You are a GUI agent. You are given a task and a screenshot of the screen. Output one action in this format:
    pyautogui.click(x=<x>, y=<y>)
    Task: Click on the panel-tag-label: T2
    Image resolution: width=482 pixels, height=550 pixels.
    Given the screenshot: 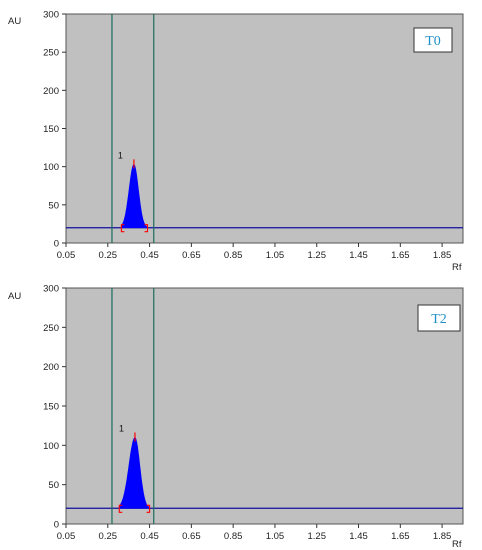 What is the action you would take?
    pyautogui.click(x=439, y=319)
    